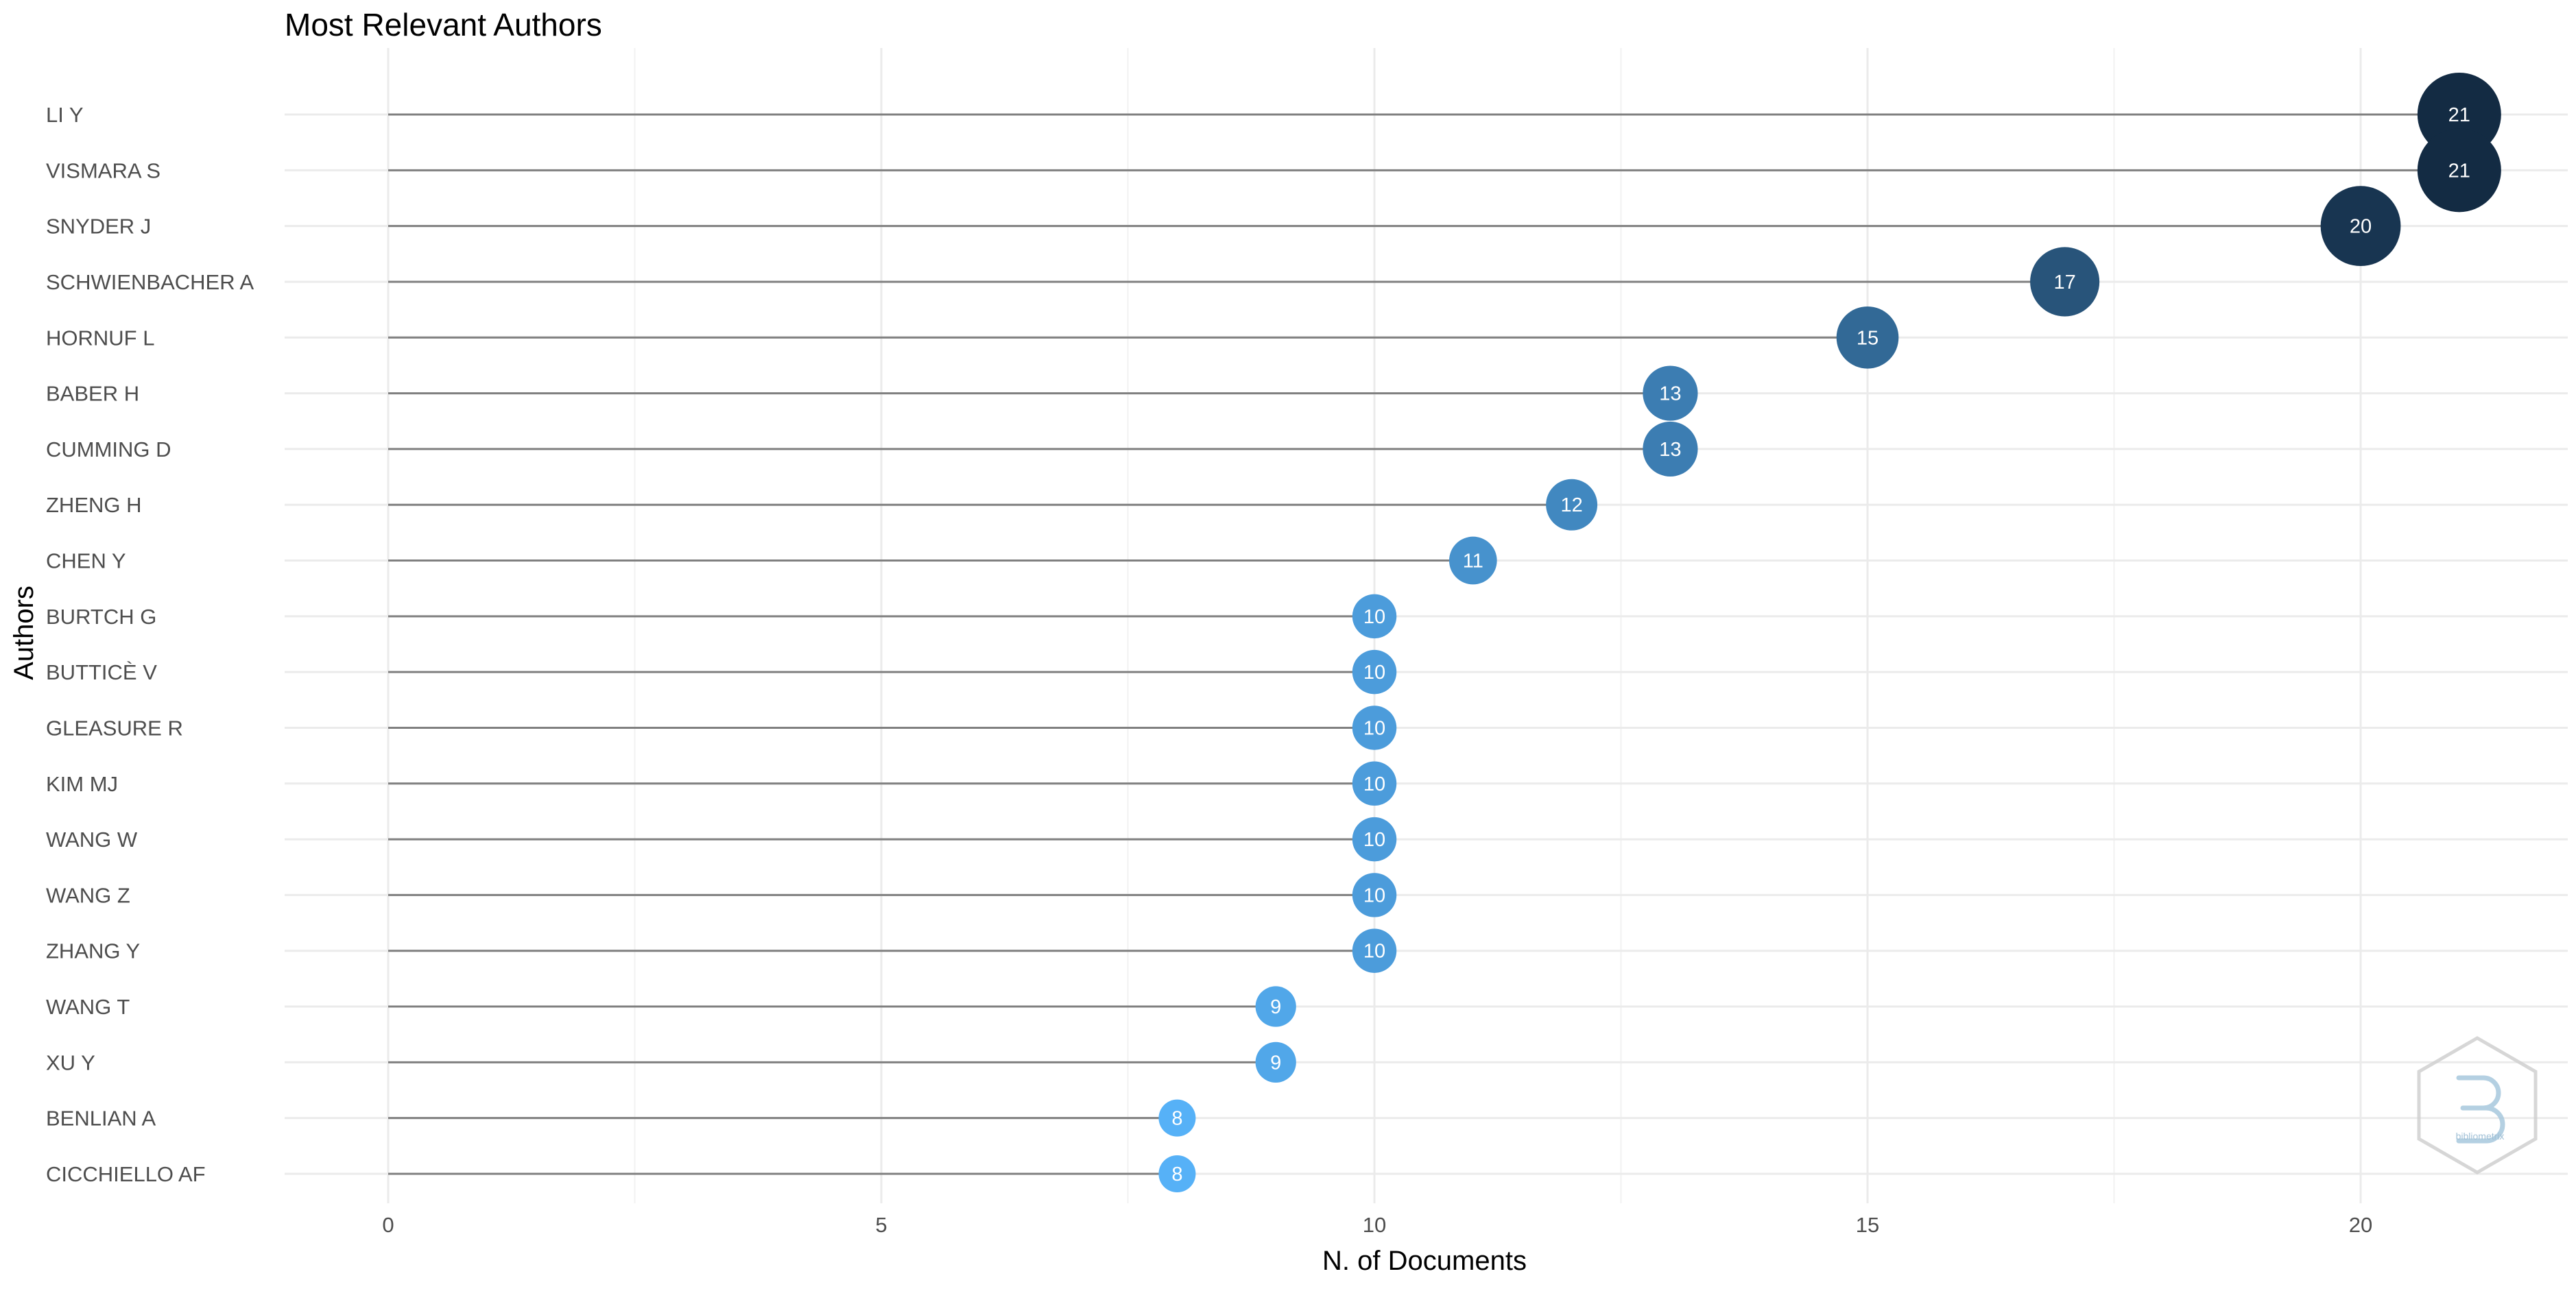 This screenshot has height=1289, width=2576. I want to click on data-label: 11, so click(1473, 562).